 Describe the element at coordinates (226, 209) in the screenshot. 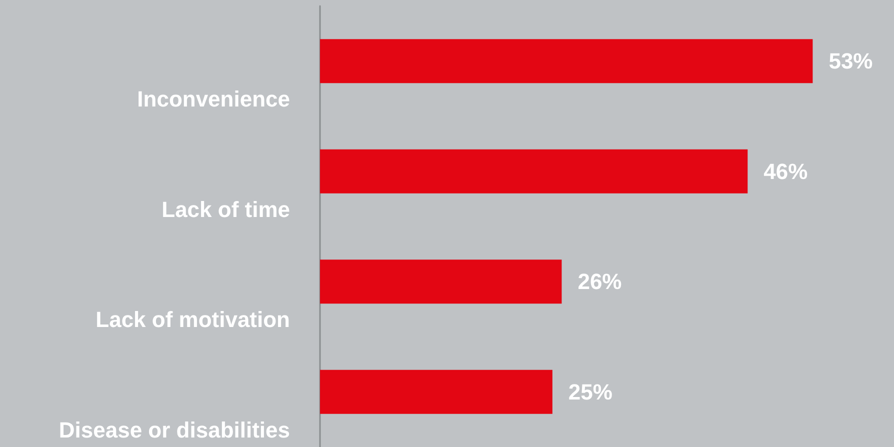

I see `y-tick-label: Lack of time` at that location.